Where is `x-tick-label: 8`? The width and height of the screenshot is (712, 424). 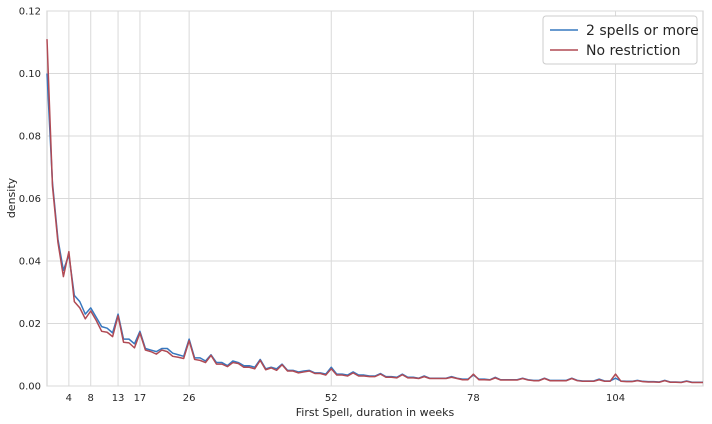
x-tick-label: 8 is located at coordinates (91, 398).